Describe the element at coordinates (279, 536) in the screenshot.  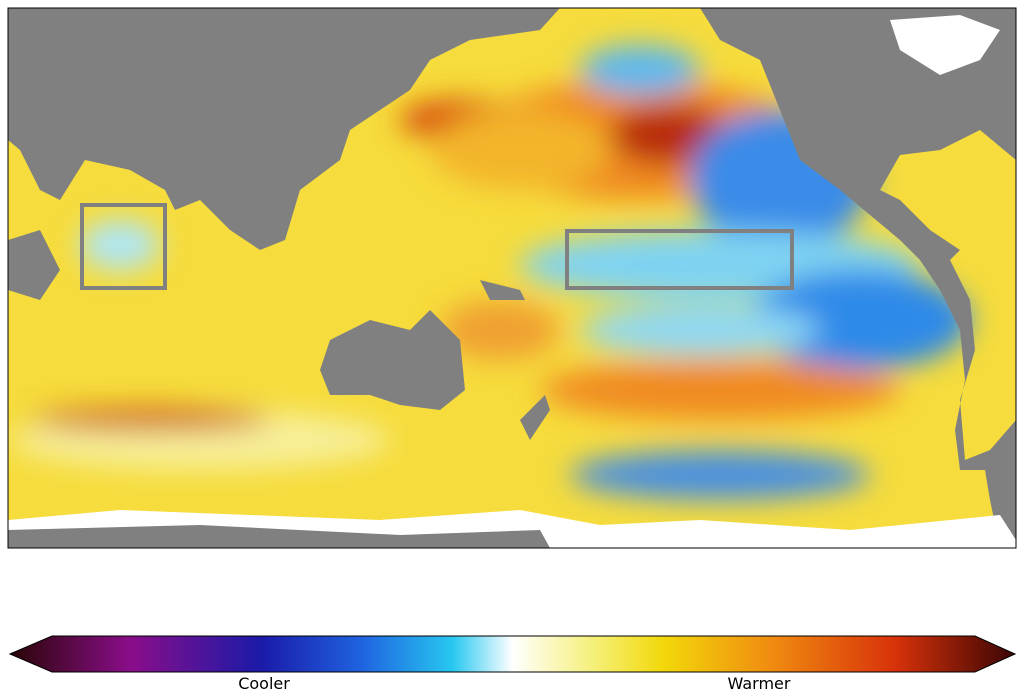
I see `antarctica` at that location.